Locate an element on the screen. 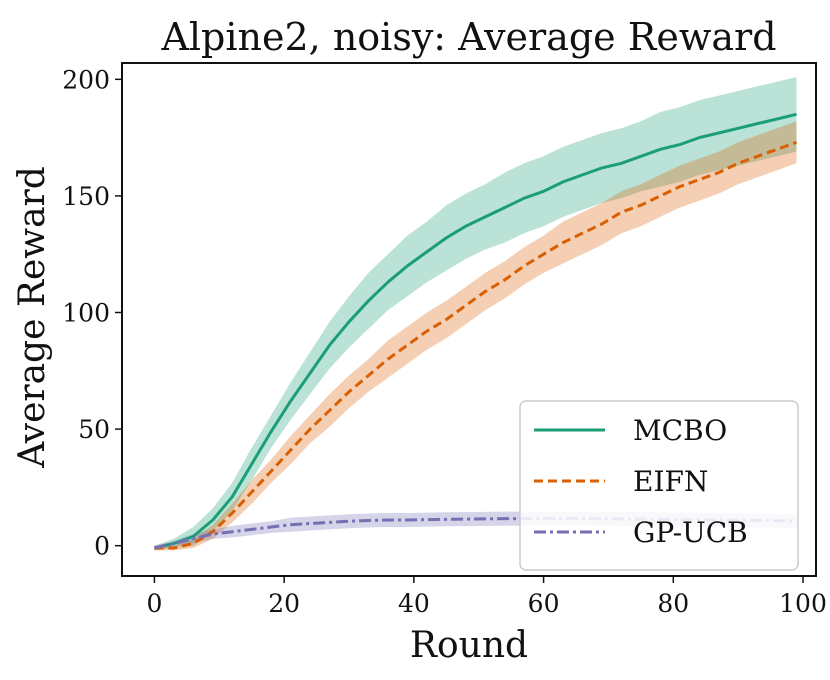  y-tick-label: 100 is located at coordinates (86, 313).